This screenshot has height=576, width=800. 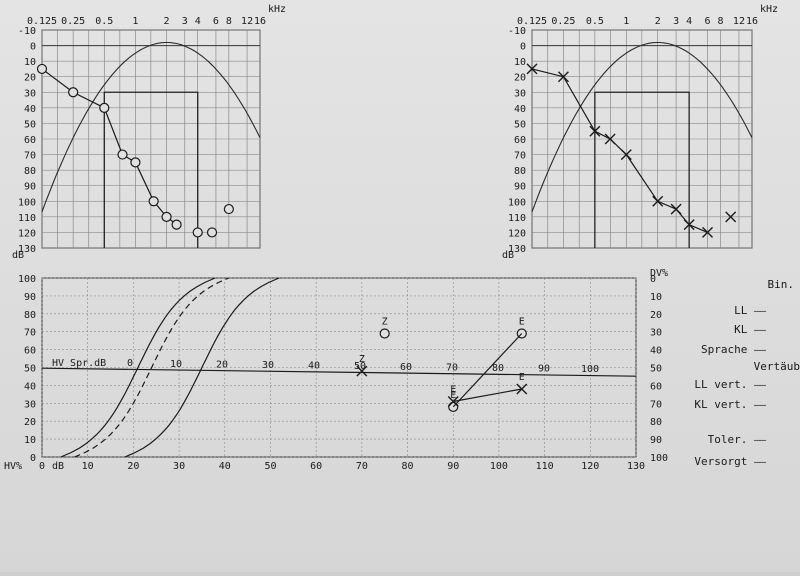 What do you see at coordinates (689, 21) in the screenshot?
I see `x-tick-label: 4` at bounding box center [689, 21].